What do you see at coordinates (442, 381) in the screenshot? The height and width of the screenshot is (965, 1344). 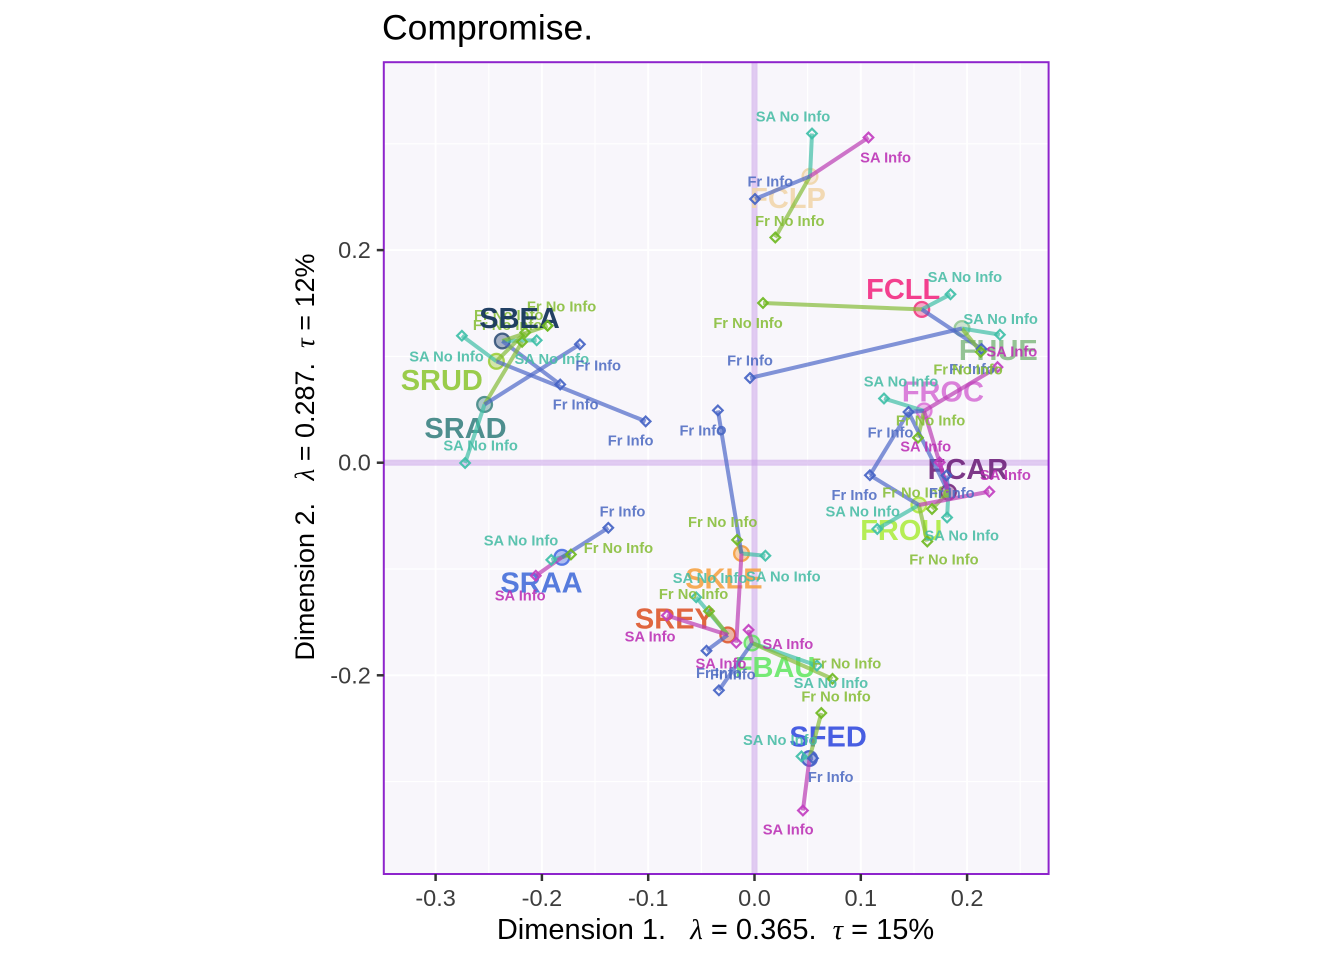 I see `svg-text: SRUD` at bounding box center [442, 381].